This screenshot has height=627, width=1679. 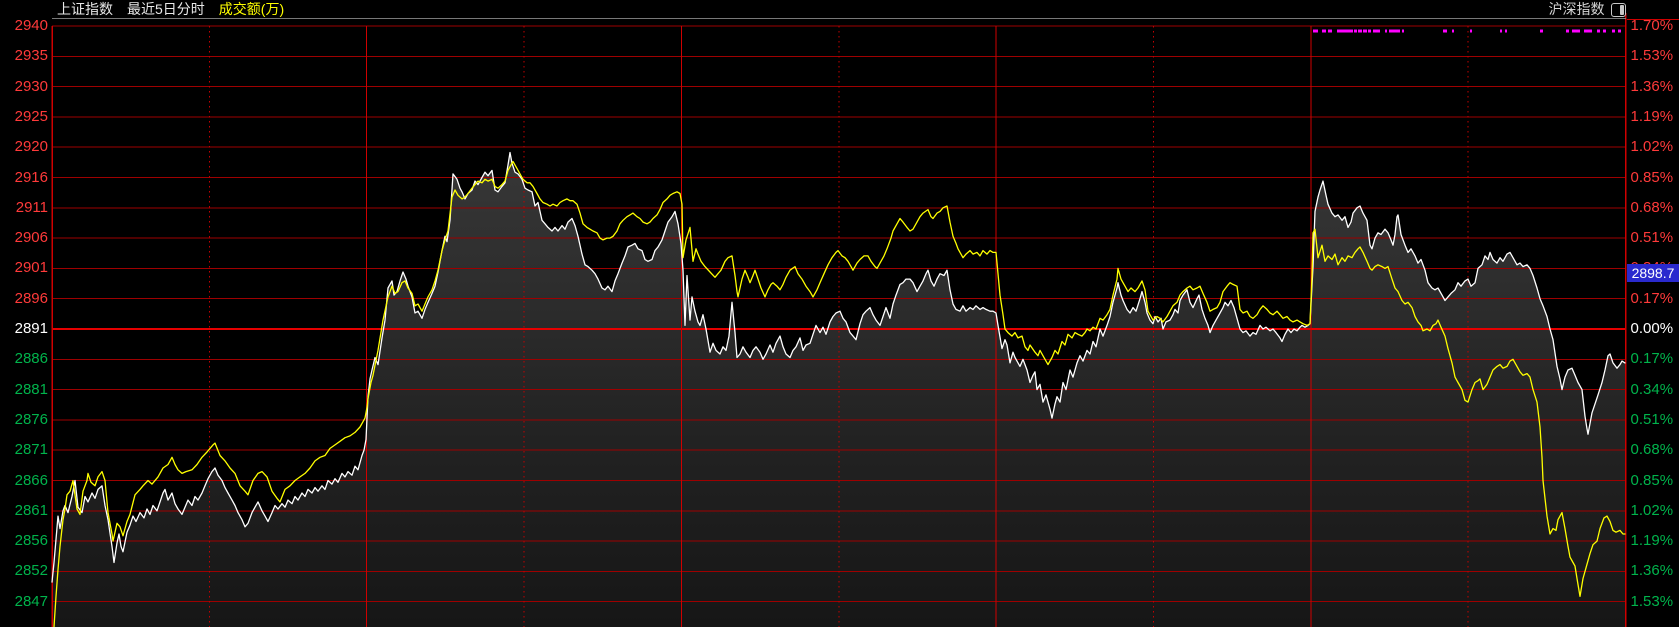 I want to click on price-axis-label: 2871, so click(x=31, y=450).